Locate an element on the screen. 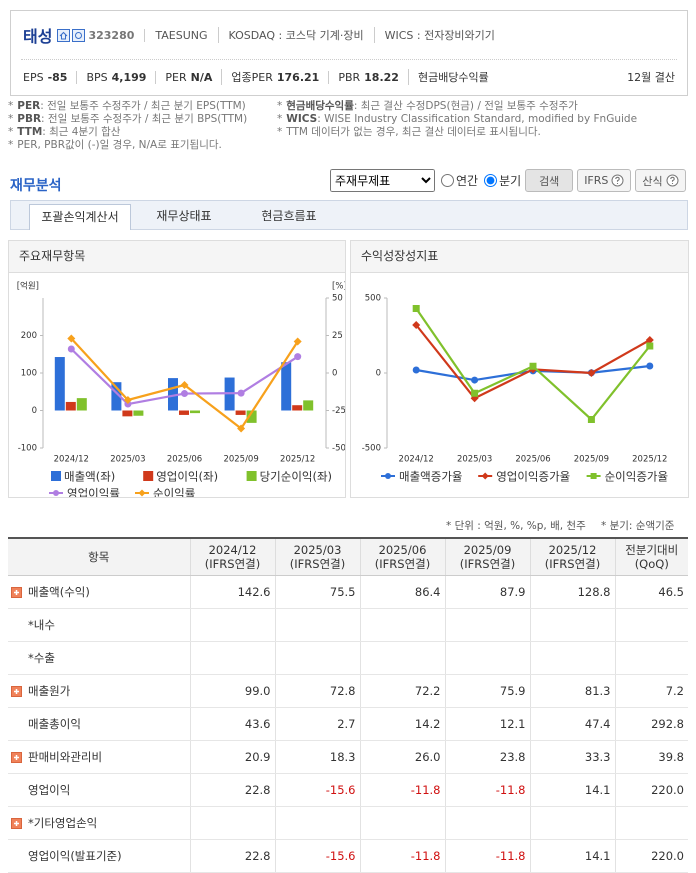 Image resolution: width=696 pixels, height=873 pixels. cell-value: 142.6 is located at coordinates (254, 592).